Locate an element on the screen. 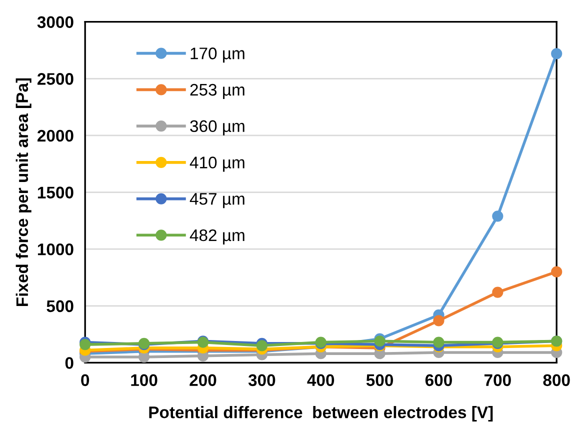 This screenshot has width=575, height=437. x-tick-label: 300 is located at coordinates (262, 380).